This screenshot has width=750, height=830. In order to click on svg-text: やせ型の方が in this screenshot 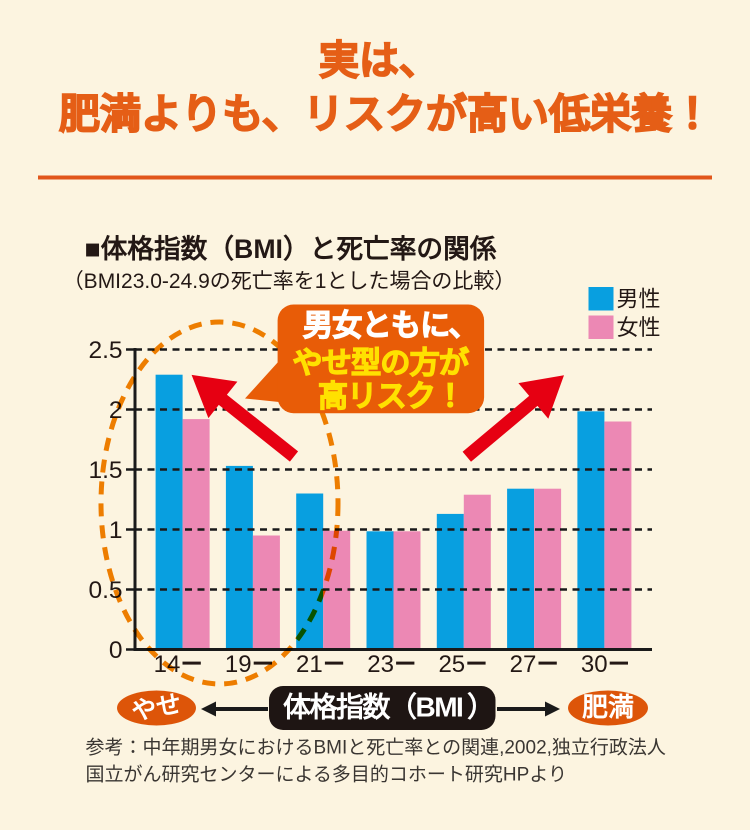, I will do `click(381, 363)`.